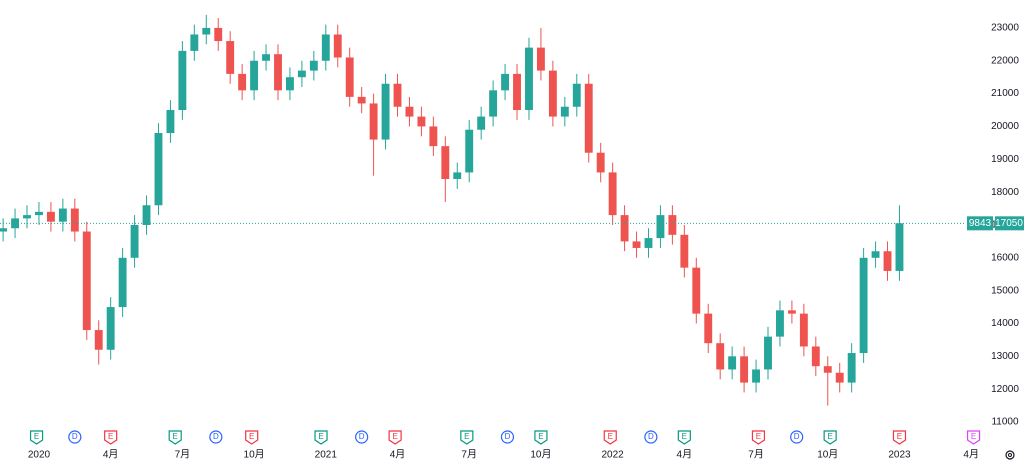  Describe the element at coordinates (254, 455) in the screenshot. I see `x-tick-label: 10月` at that location.